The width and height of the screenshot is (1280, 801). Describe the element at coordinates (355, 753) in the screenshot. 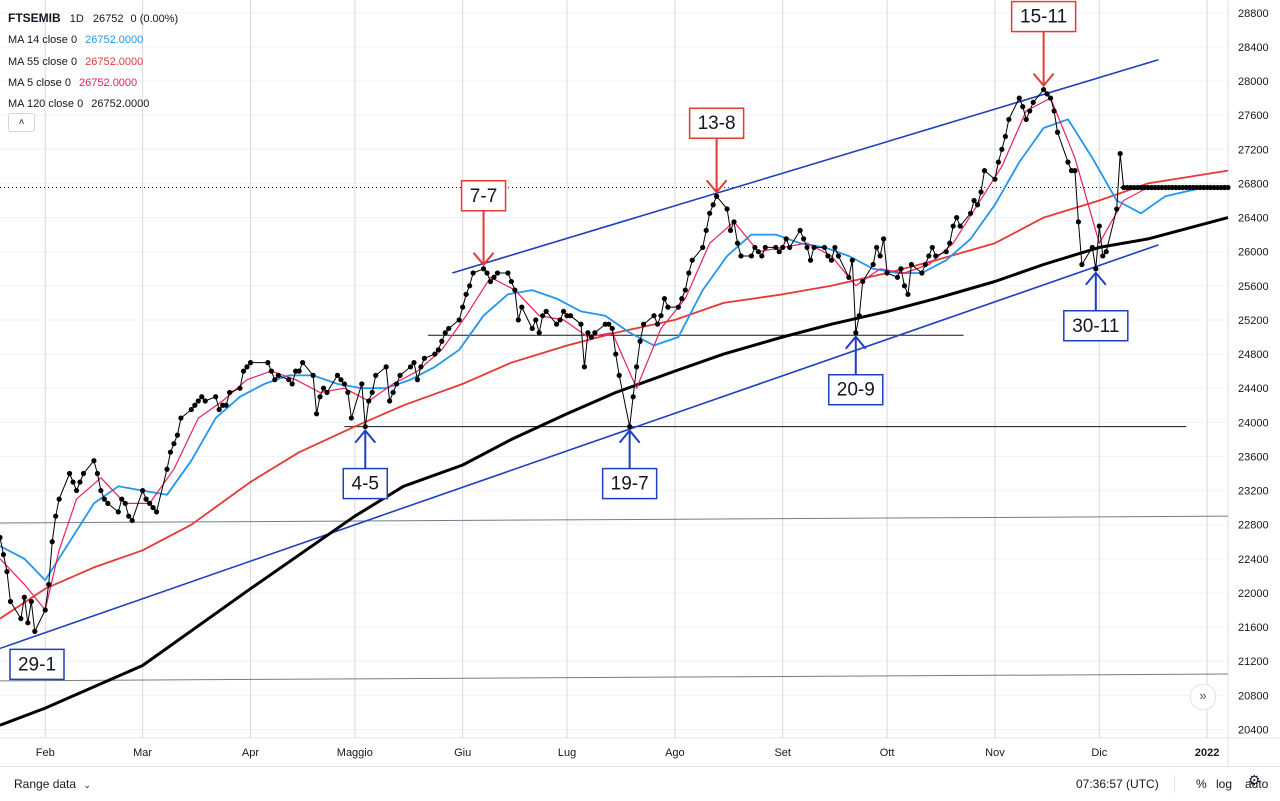

I see `x-tick-label: Maggio` at that location.